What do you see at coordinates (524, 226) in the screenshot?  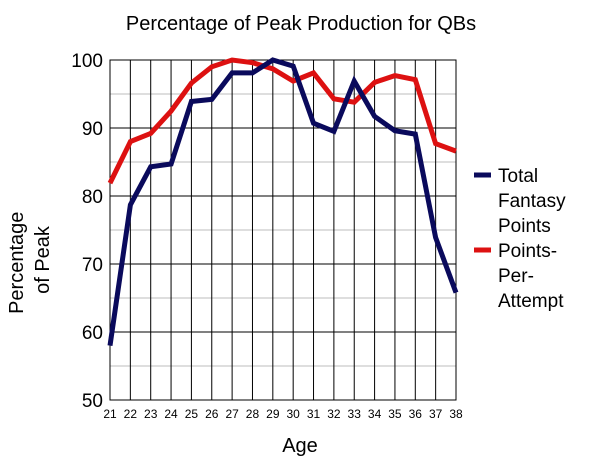 I see `legend-label-1-line-3: Points` at bounding box center [524, 226].